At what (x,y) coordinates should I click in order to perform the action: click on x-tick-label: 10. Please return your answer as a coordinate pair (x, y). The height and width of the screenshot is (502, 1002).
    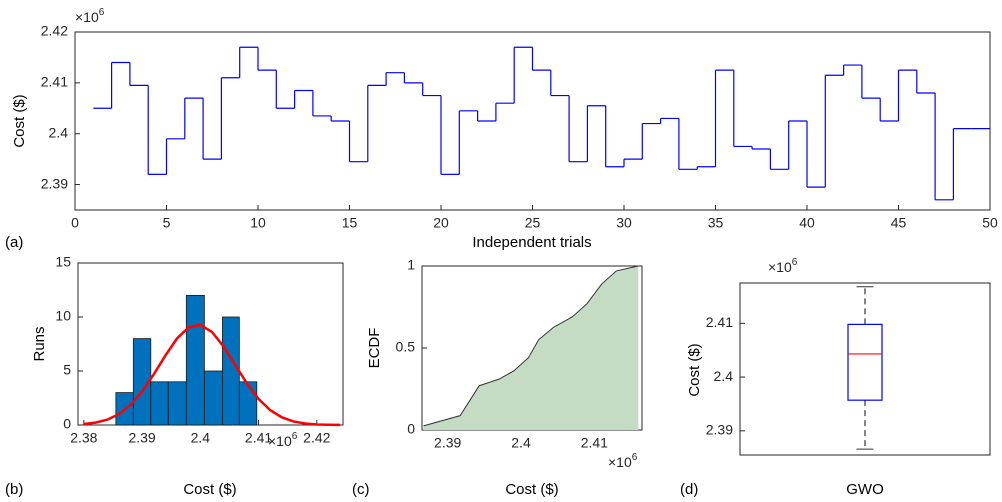
    Looking at the image, I should click on (258, 223).